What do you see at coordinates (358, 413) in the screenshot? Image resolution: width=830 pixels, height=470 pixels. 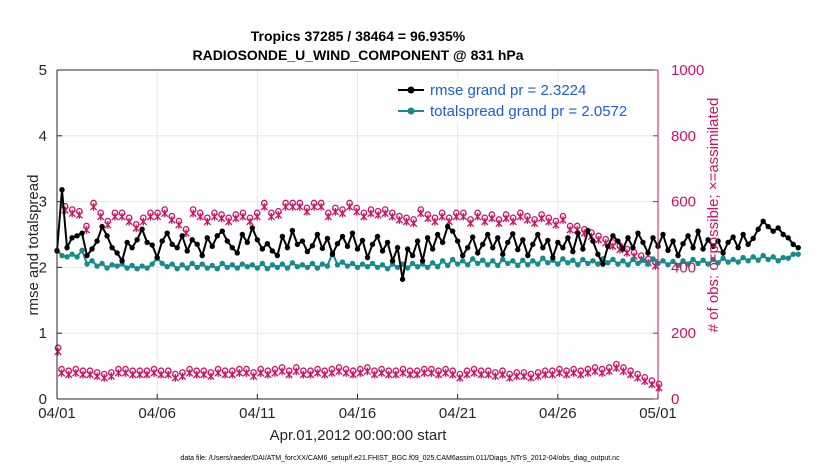 I see `x-tick-label-3: 04/16` at bounding box center [358, 413].